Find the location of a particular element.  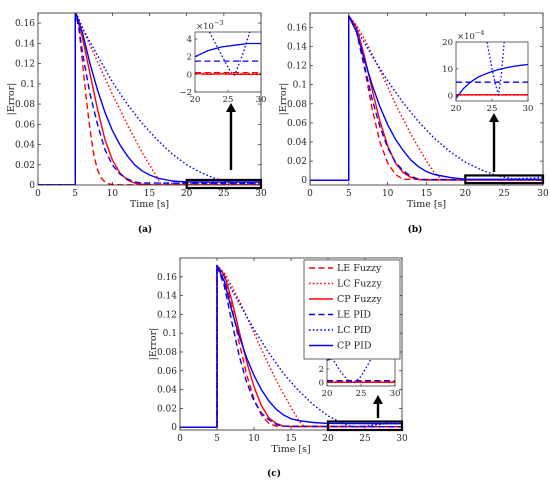

inset-exponent-power: −3 is located at coordinates (219, 23).